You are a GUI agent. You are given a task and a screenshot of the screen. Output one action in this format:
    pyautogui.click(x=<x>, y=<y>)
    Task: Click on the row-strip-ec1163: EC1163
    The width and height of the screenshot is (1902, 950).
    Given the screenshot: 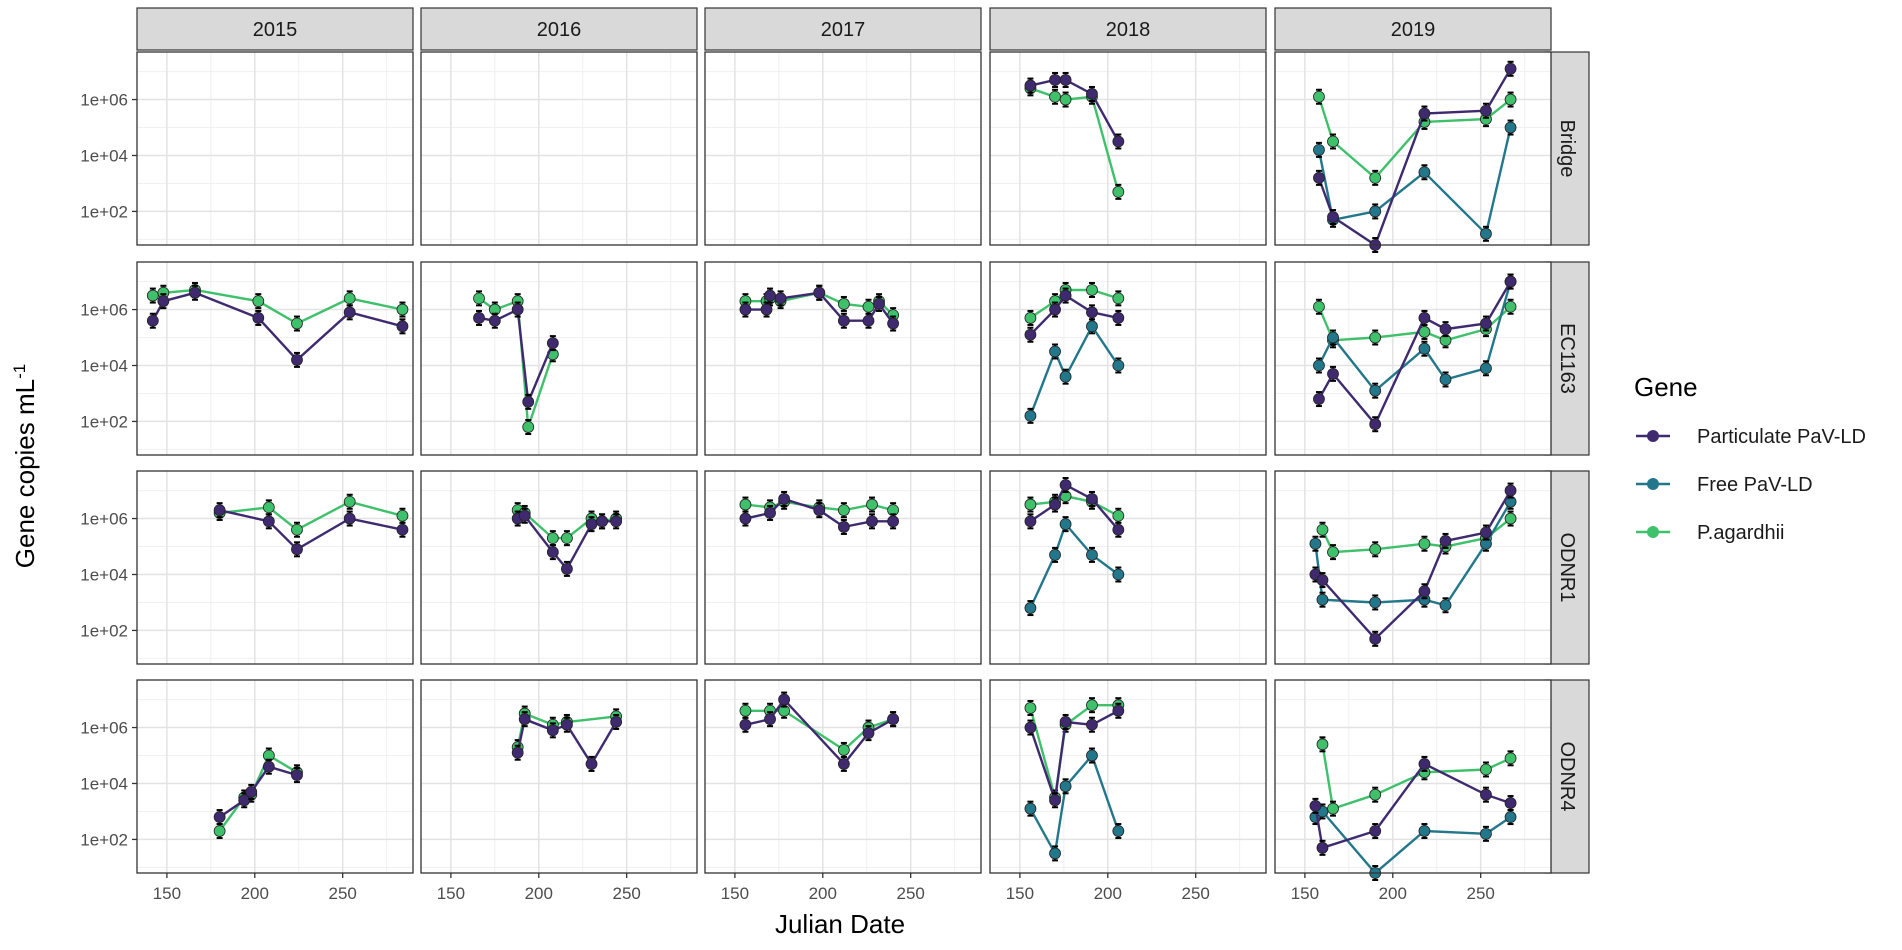 What is the action you would take?
    pyautogui.click(x=1567, y=358)
    